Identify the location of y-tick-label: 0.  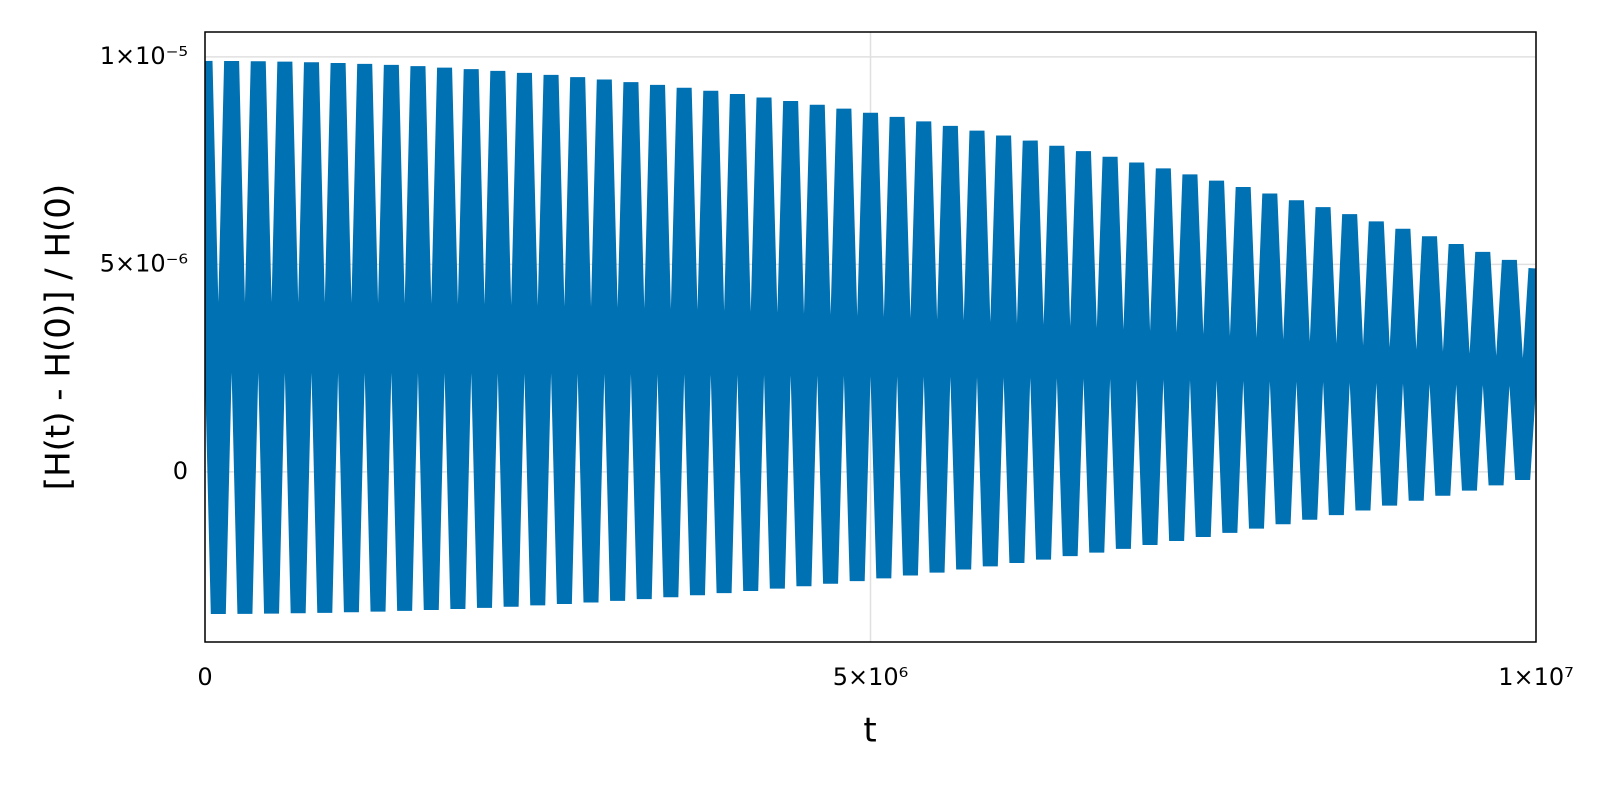
(180, 471).